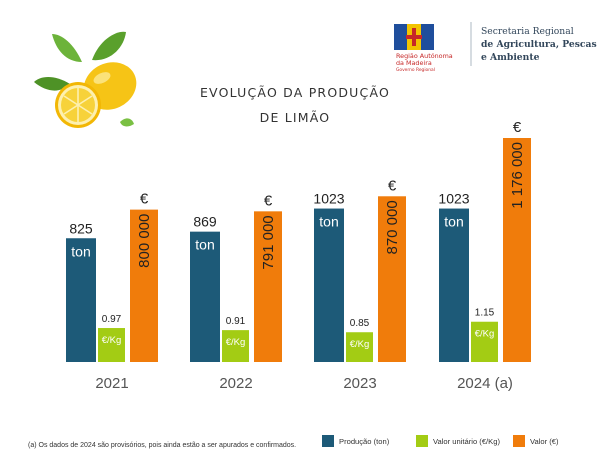 The width and height of the screenshot is (600, 470). What do you see at coordinates (424, 56) in the screenshot?
I see `region-line-1: Região Autónoma` at bounding box center [424, 56].